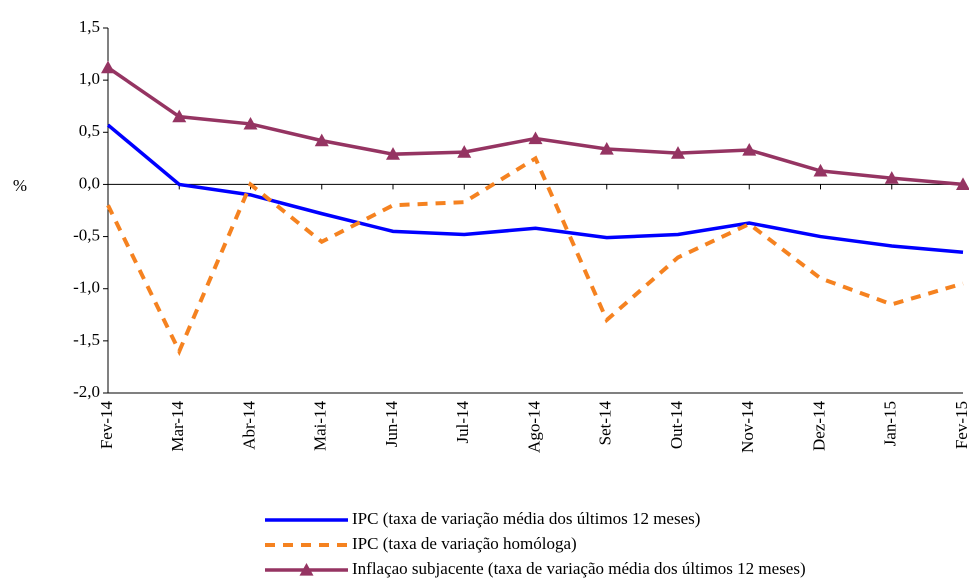  I want to click on legend-marker, so click(306, 569).